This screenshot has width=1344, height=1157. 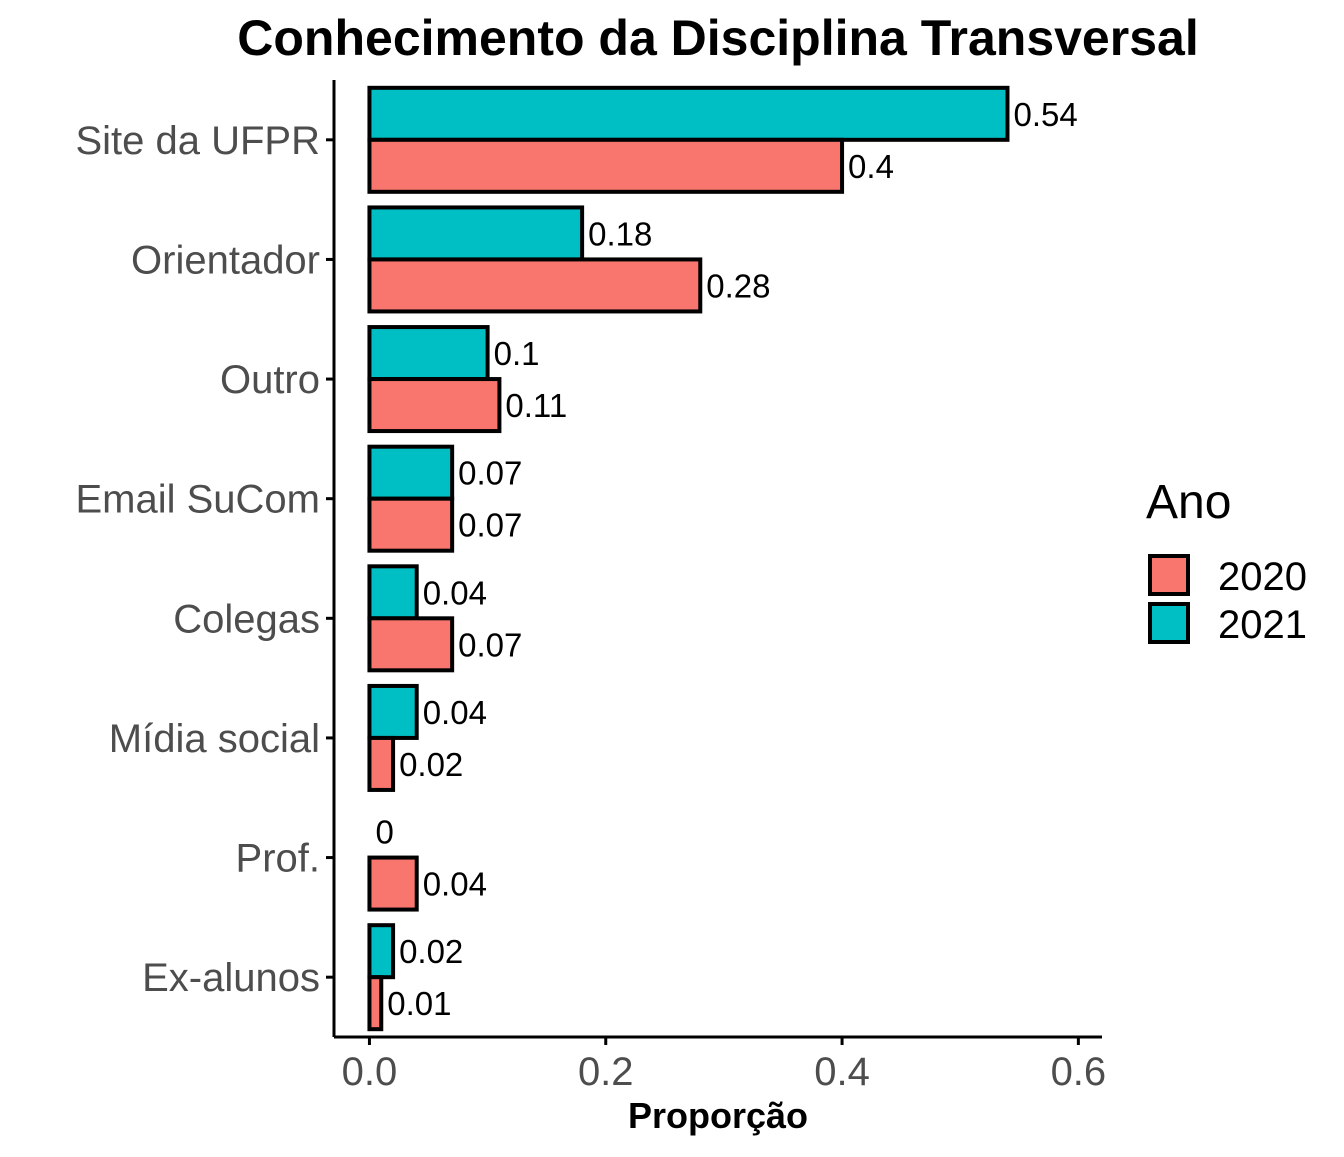 I want to click on data-label-2020-orientador: 0.28, so click(x=738, y=285).